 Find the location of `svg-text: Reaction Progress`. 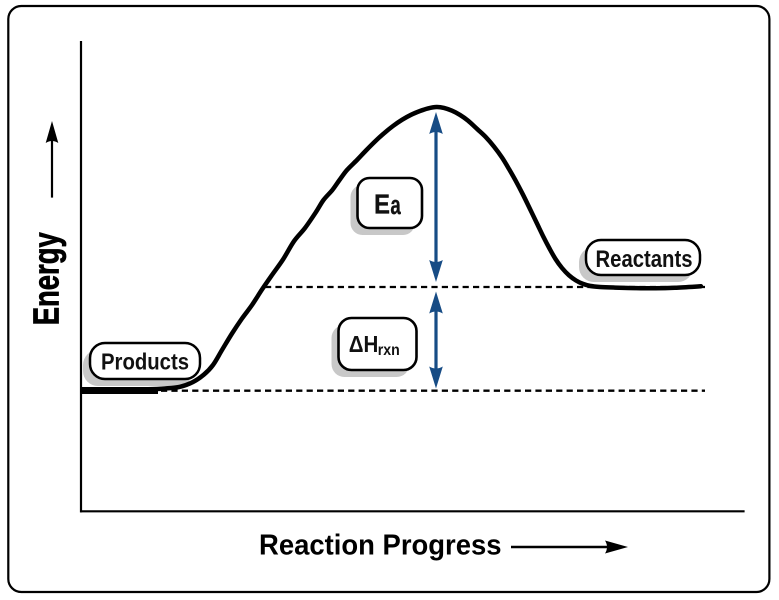

svg-text: Reaction Progress is located at coordinates (380, 546).